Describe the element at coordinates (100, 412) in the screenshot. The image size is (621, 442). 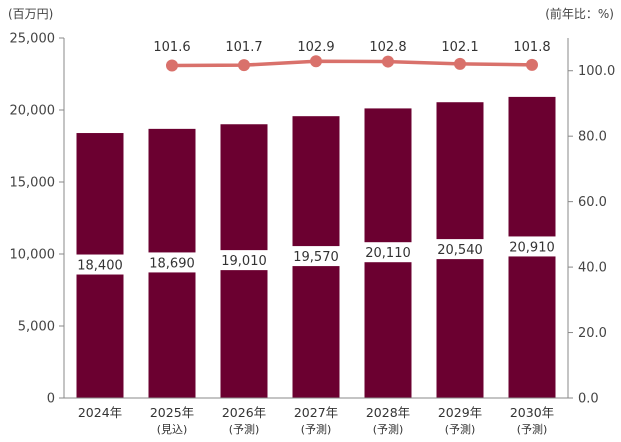
I see `category-label: 2024年` at that location.